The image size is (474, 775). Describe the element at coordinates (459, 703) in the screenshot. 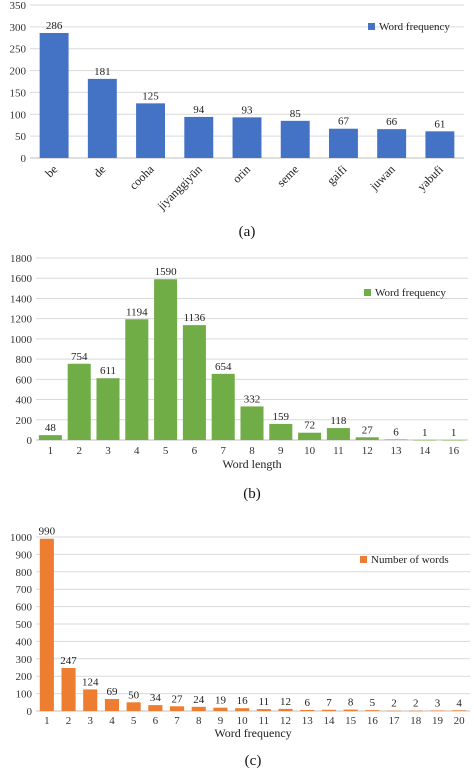

I see `data-label: 4` at that location.